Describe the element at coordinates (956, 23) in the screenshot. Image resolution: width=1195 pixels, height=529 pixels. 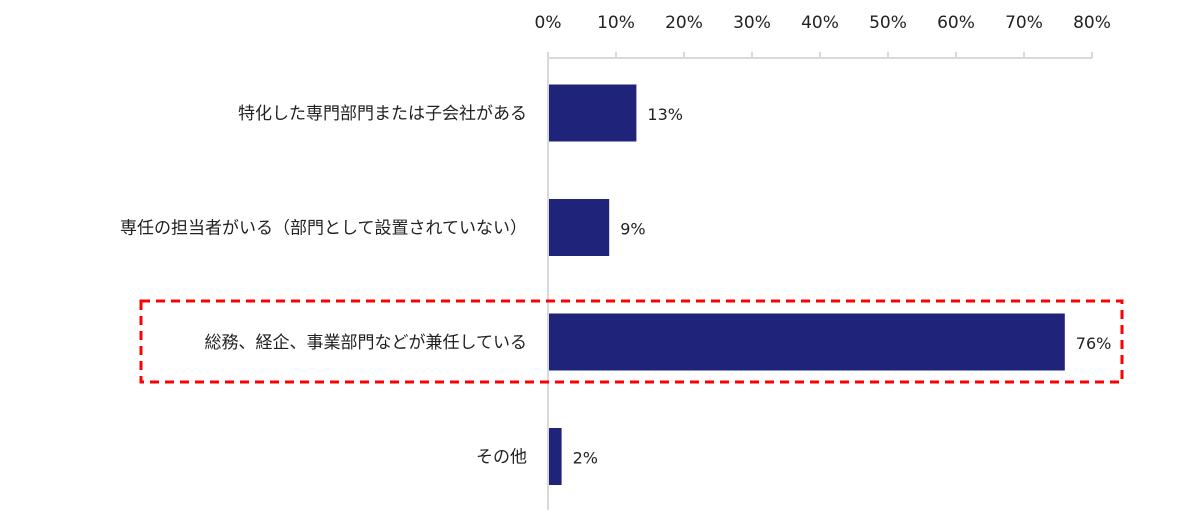
I see `x-tick-label: 60%` at that location.